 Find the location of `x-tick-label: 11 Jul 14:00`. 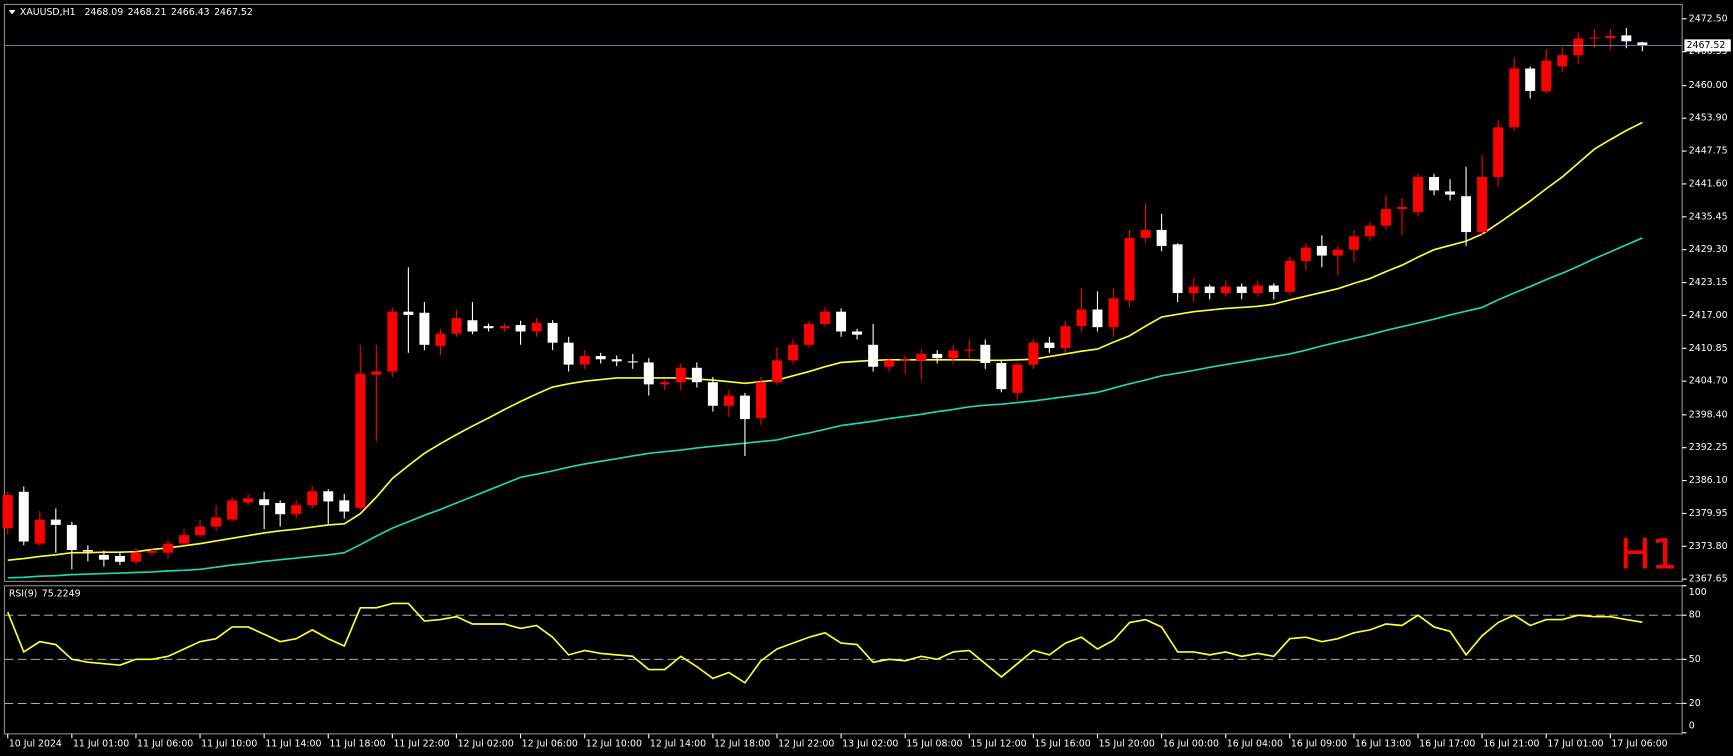

x-tick-label: 11 Jul 14:00 is located at coordinates (293, 743).